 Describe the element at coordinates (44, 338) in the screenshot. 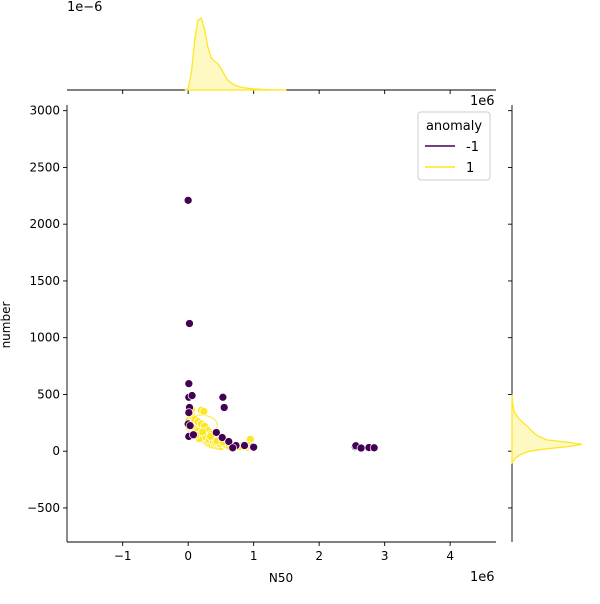

I see `y-tick-label: 1000` at that location.